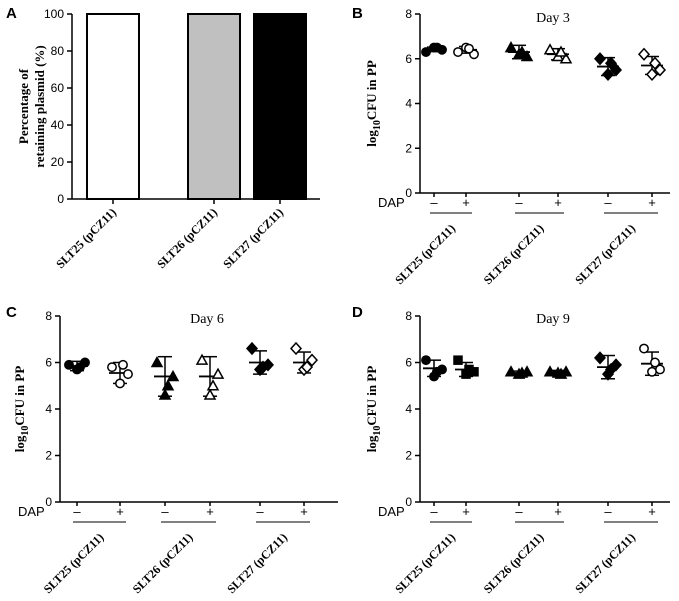 Image resolution: width=679 pixels, height=601 pixels. Describe the element at coordinates (48, 363) in the screenshot. I see `y-tick-label-c: 6` at that location.